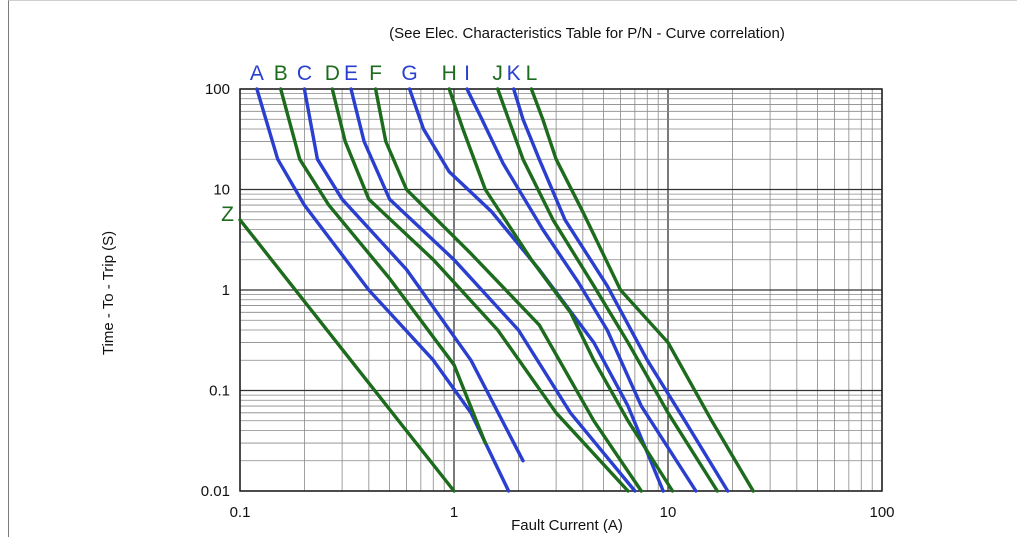 Image resolution: width=1017 pixels, height=537 pixels. I want to click on curve-label-j: J, so click(497, 73).